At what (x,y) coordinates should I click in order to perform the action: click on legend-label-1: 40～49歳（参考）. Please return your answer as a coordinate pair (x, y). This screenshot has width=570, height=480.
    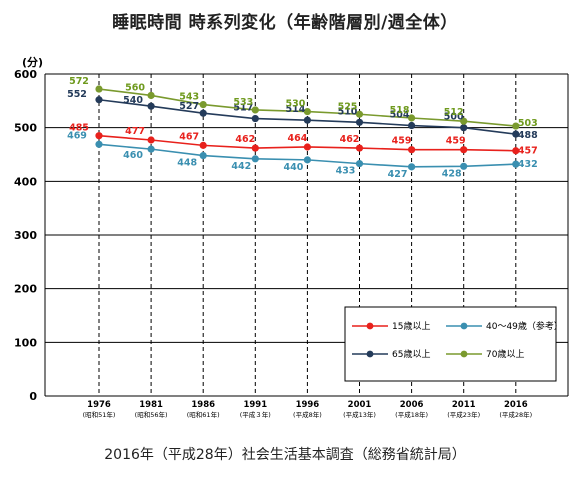
    Looking at the image, I should click on (524, 326).